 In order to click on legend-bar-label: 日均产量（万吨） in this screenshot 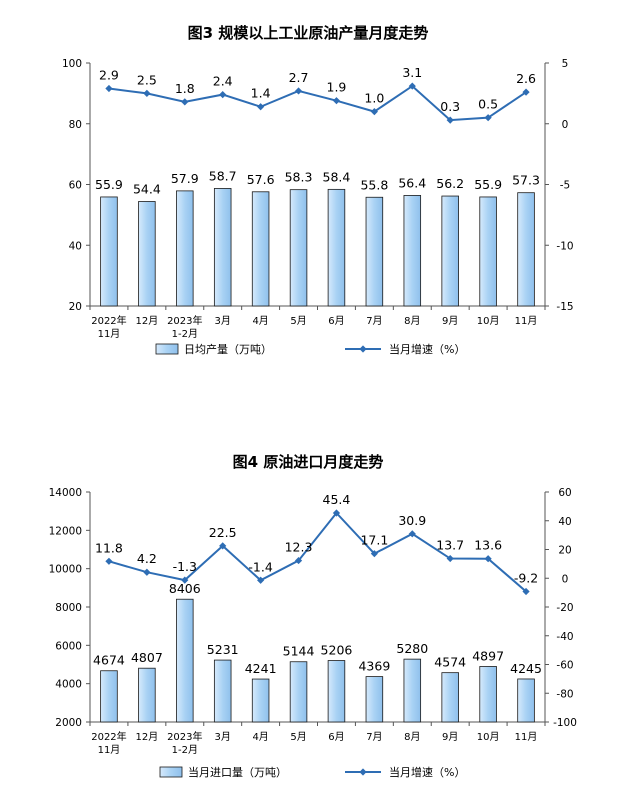, I will do `click(228, 349)`.